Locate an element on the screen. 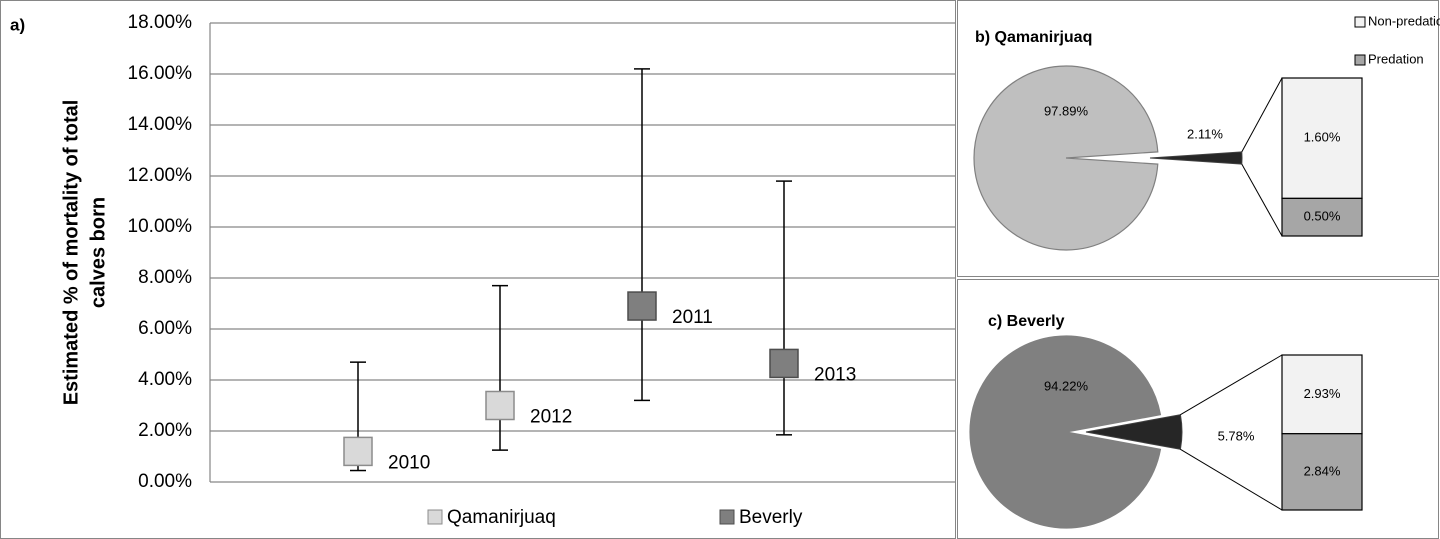 Image resolution: width=1440 pixels, height=539 pixels. legend-label: Beverly is located at coordinates (771, 517).